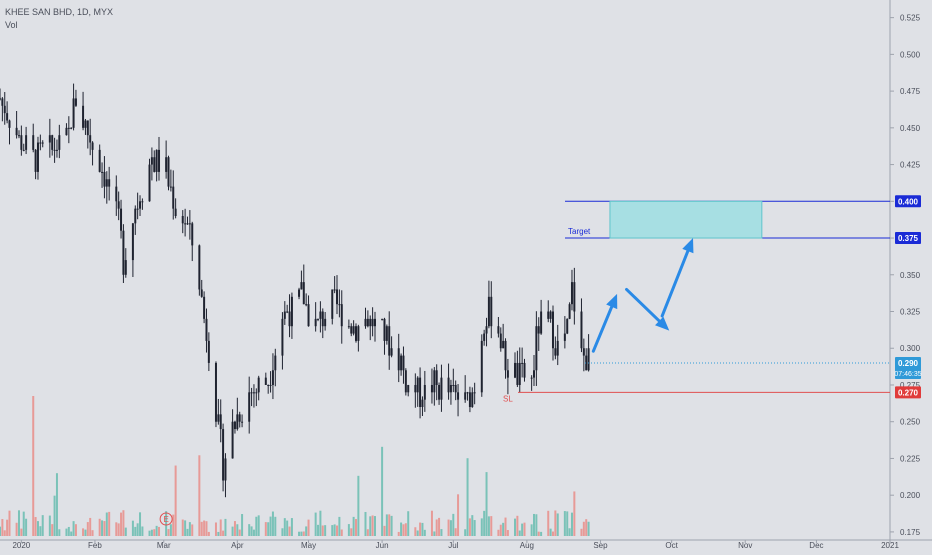 Image resolution: width=932 pixels, height=555 pixels. Describe the element at coordinates (600, 545) in the screenshot. I see `x-tick-label: Sep` at that location.